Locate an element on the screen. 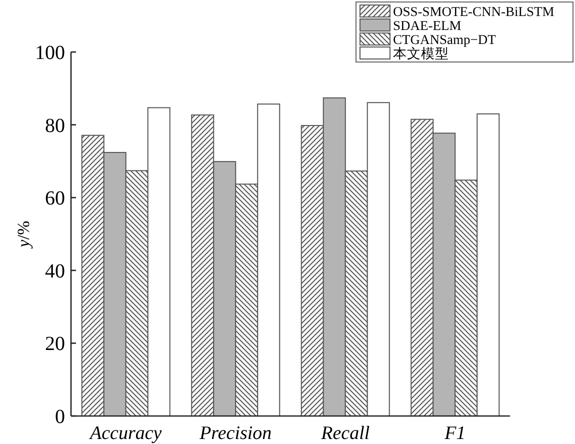 The width and height of the screenshot is (575, 444). y-axis-title: y/% is located at coordinates (23, 235).